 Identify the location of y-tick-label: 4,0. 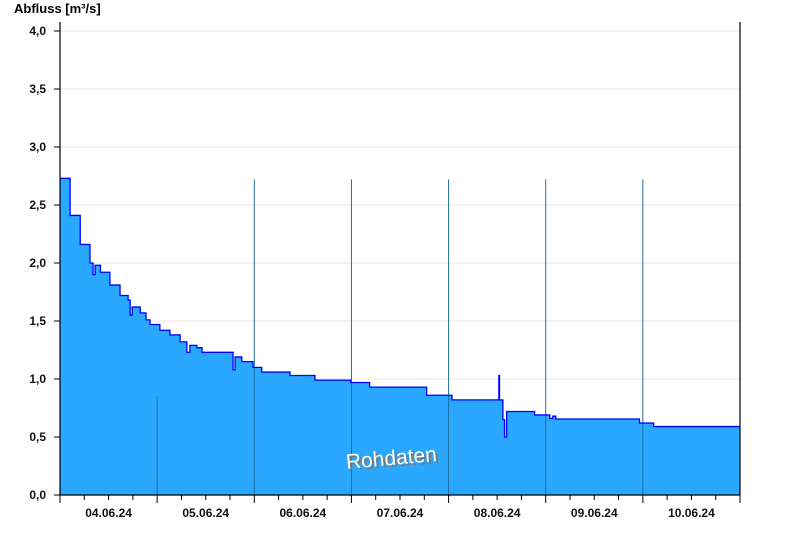
(37, 31).